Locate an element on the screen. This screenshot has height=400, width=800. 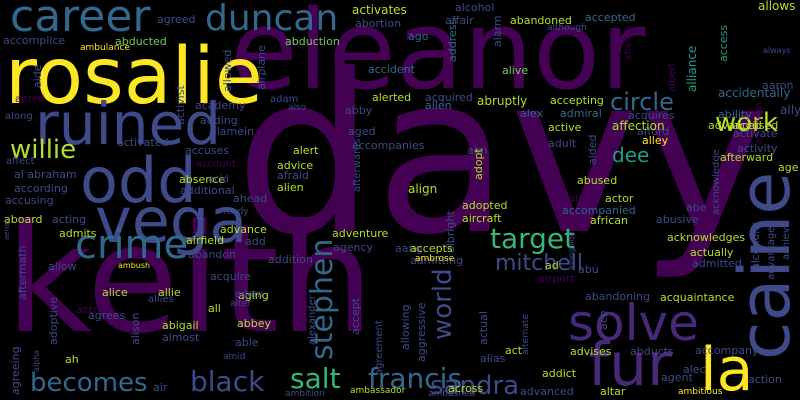
word-accident: accident is located at coordinates (391, 69).